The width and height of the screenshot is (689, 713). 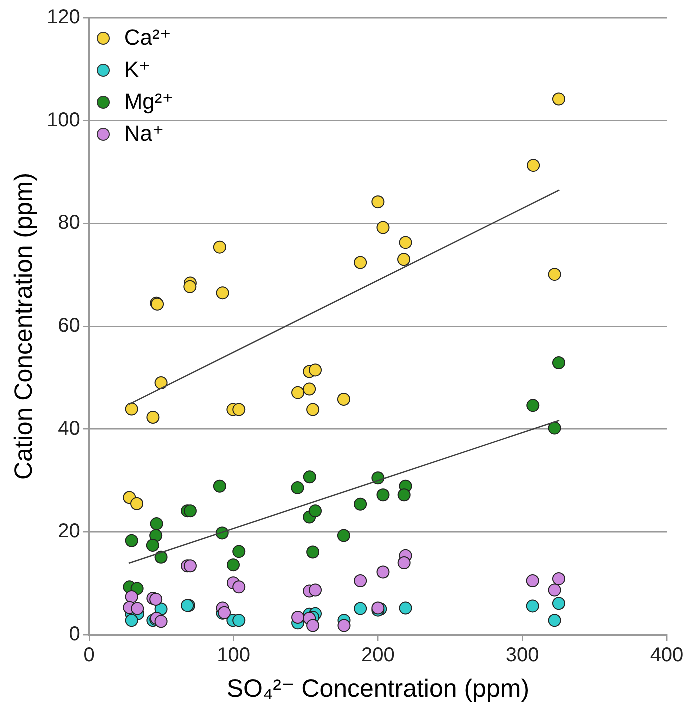 I want to click on x-axis-title: SO₄²⁻ Concentration (ppm), so click(x=378, y=688).